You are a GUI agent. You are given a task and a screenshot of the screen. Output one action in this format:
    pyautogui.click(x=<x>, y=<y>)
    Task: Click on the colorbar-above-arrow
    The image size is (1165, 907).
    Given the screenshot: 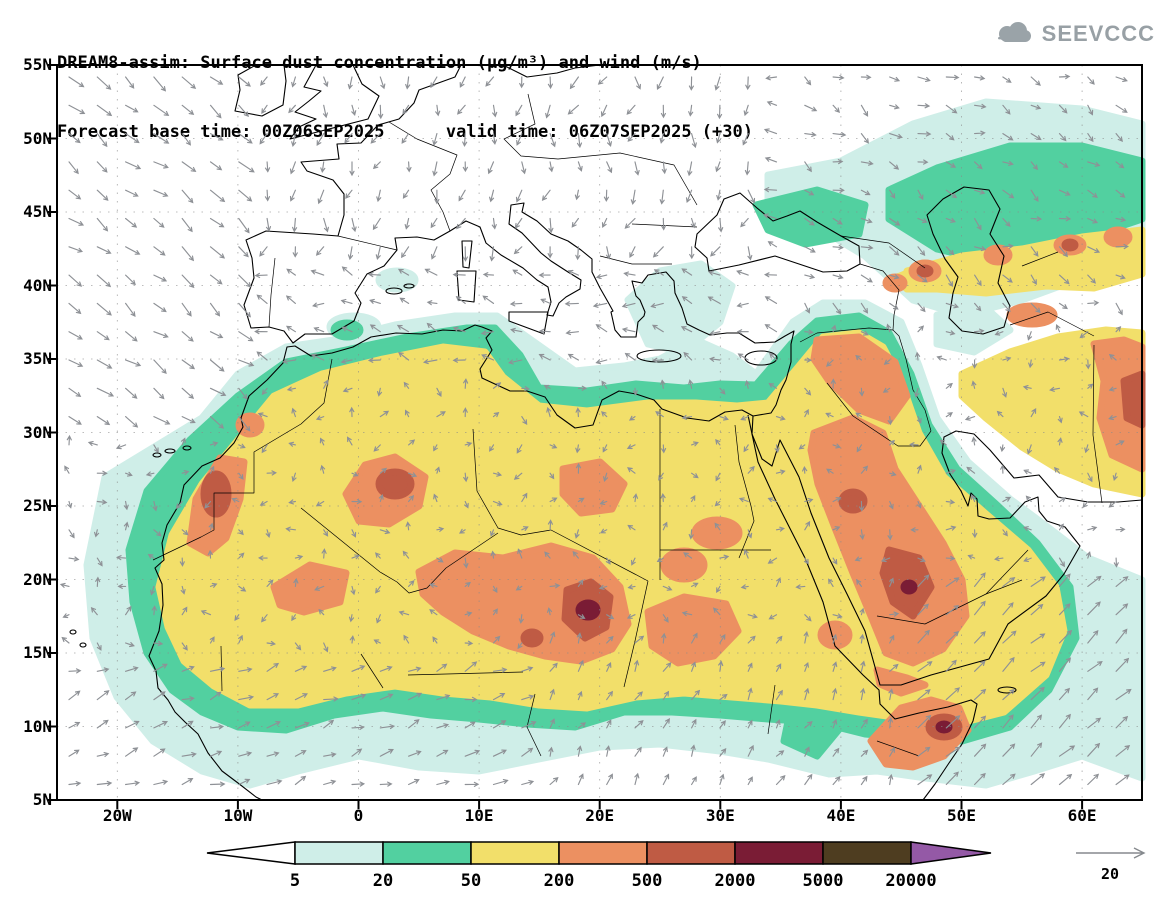 What is the action you would take?
    pyautogui.click(x=951, y=853)
    